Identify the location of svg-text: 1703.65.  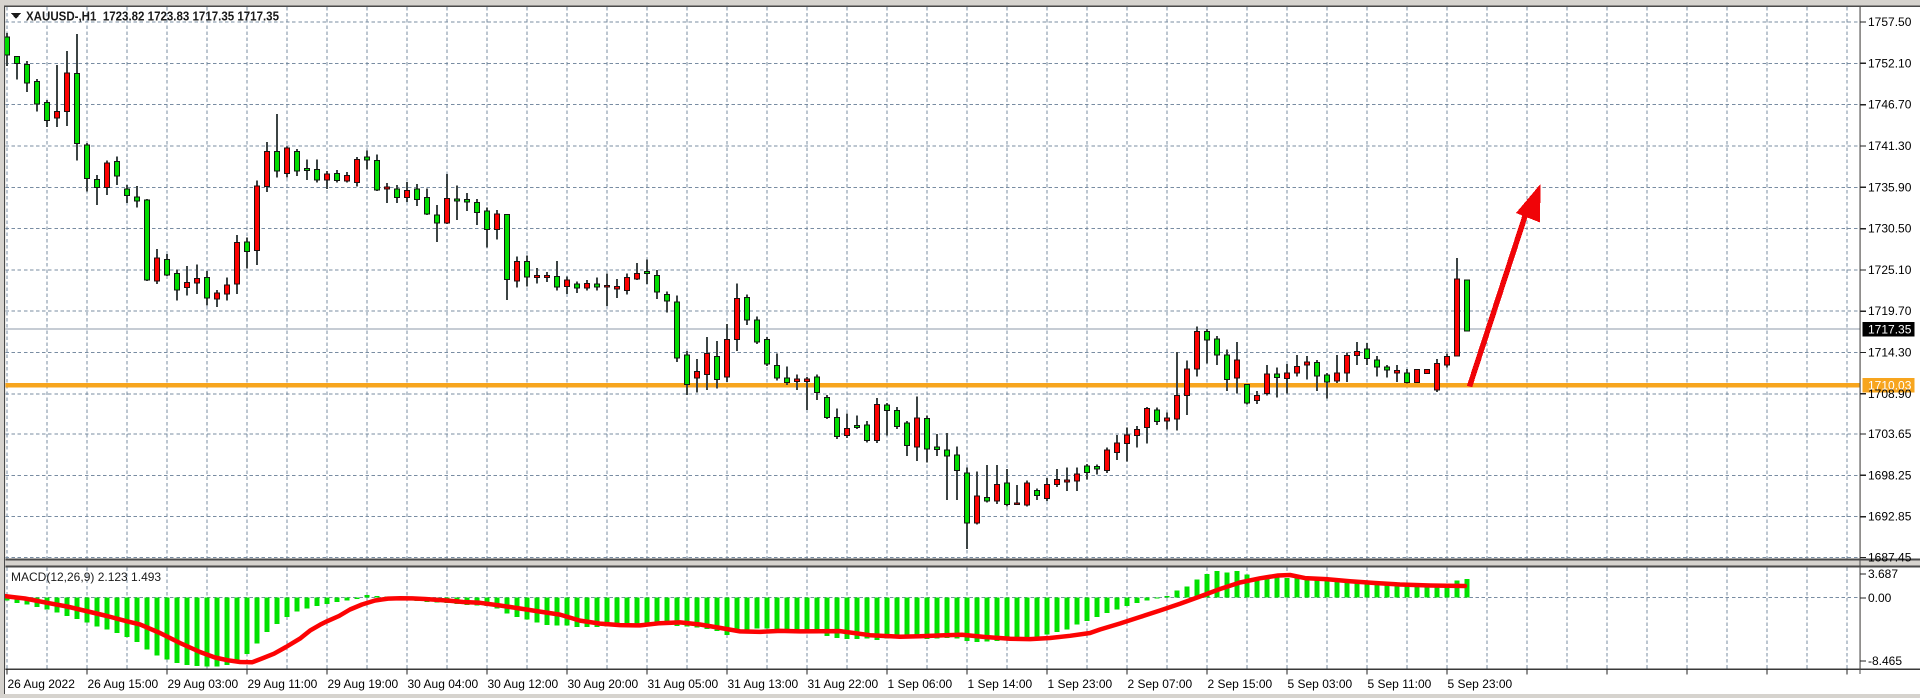
(1890, 434).